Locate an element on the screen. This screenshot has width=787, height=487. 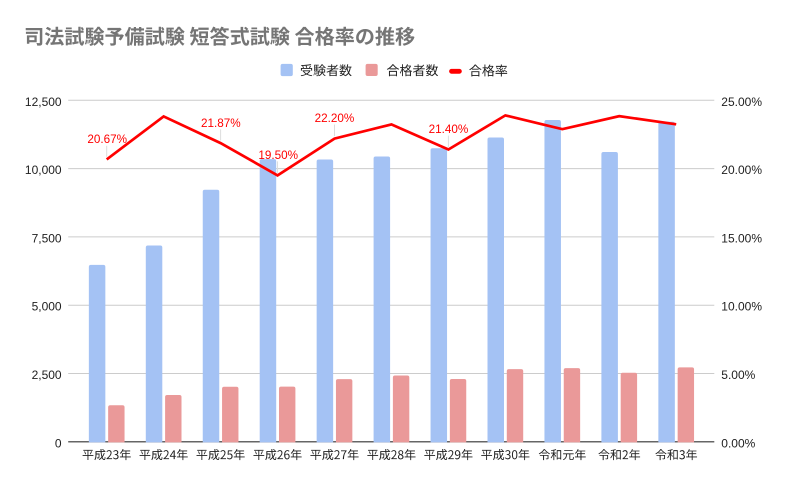
svg-text: 20.67% is located at coordinates (107, 139).